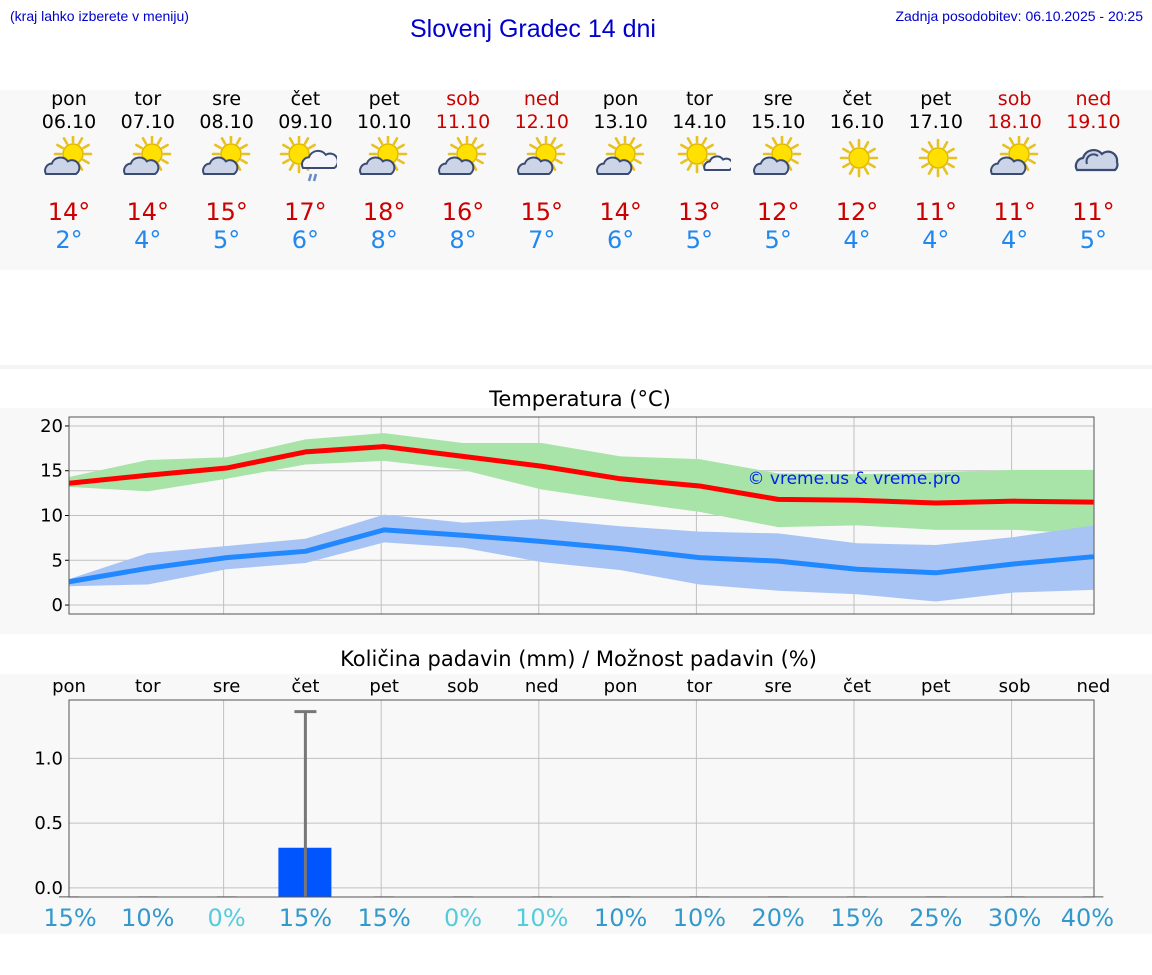 The width and height of the screenshot is (1152, 975). I want to click on day-date: 15.10, so click(778, 122).